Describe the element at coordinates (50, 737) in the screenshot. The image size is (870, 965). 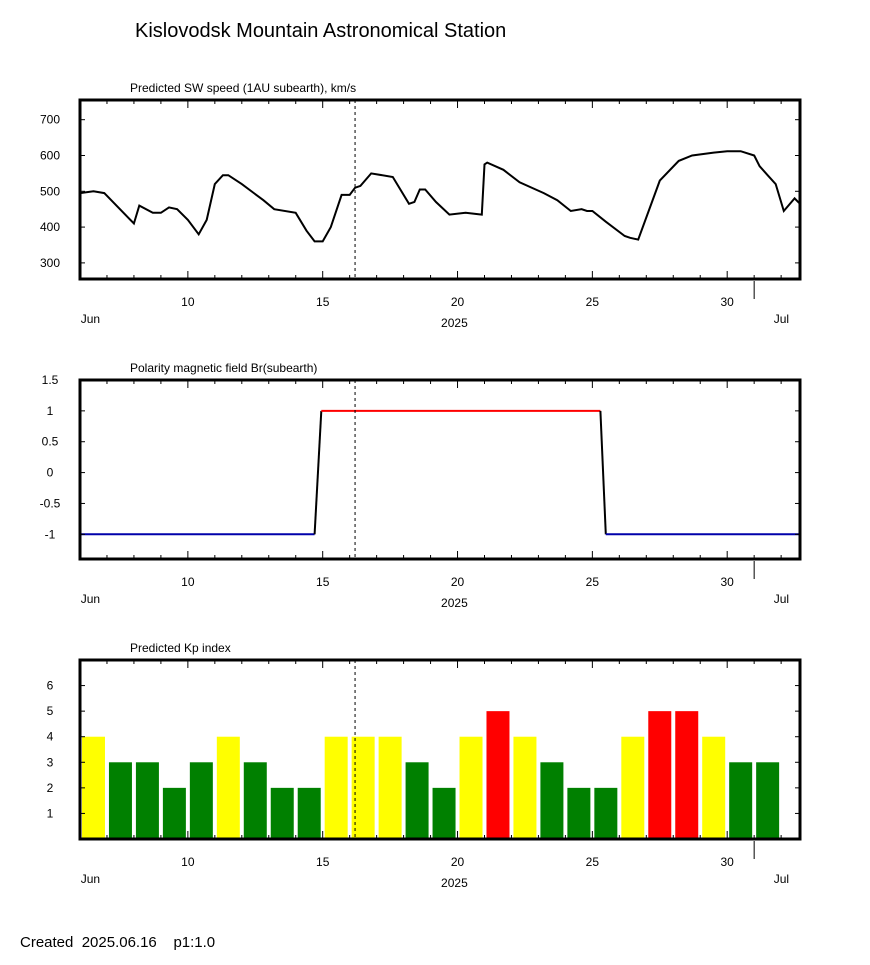
I see `y-tick-label: 4` at that location.